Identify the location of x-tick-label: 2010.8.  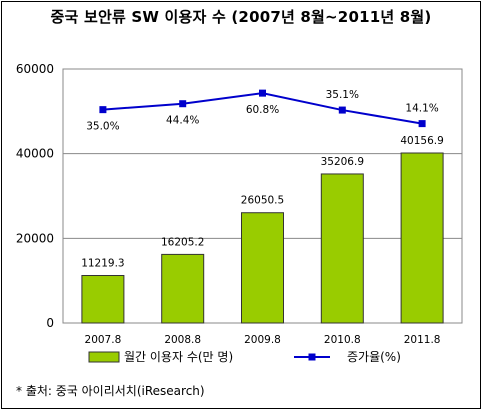
(342, 340).